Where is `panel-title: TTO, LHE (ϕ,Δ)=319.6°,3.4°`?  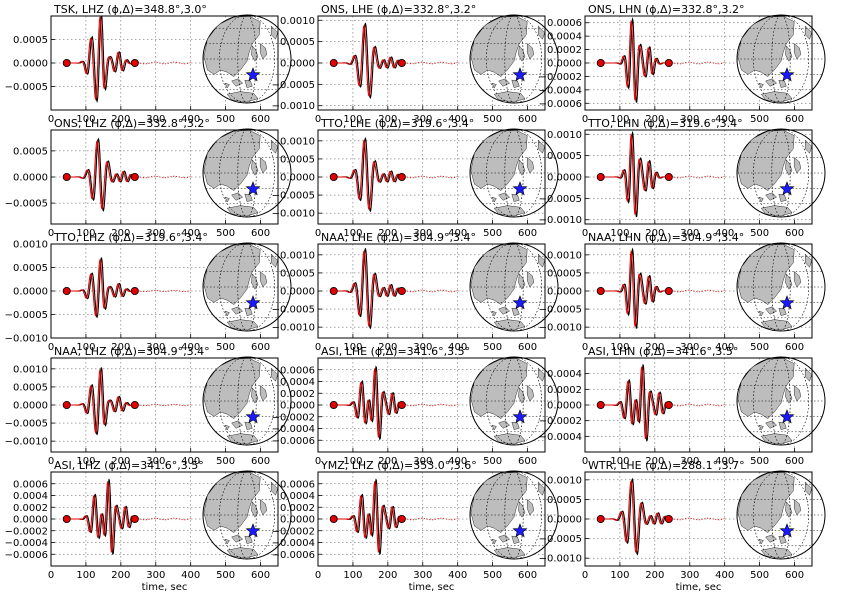 panel-title: TTO, LHE (ϕ,Δ)=319.6°,3.4° is located at coordinates (397, 123).